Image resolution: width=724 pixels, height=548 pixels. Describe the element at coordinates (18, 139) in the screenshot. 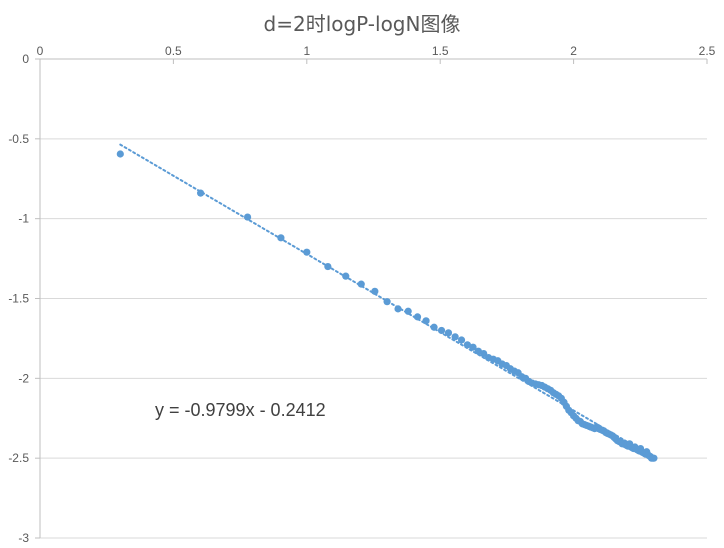

I see `y-tick-label: -0.5` at that location.